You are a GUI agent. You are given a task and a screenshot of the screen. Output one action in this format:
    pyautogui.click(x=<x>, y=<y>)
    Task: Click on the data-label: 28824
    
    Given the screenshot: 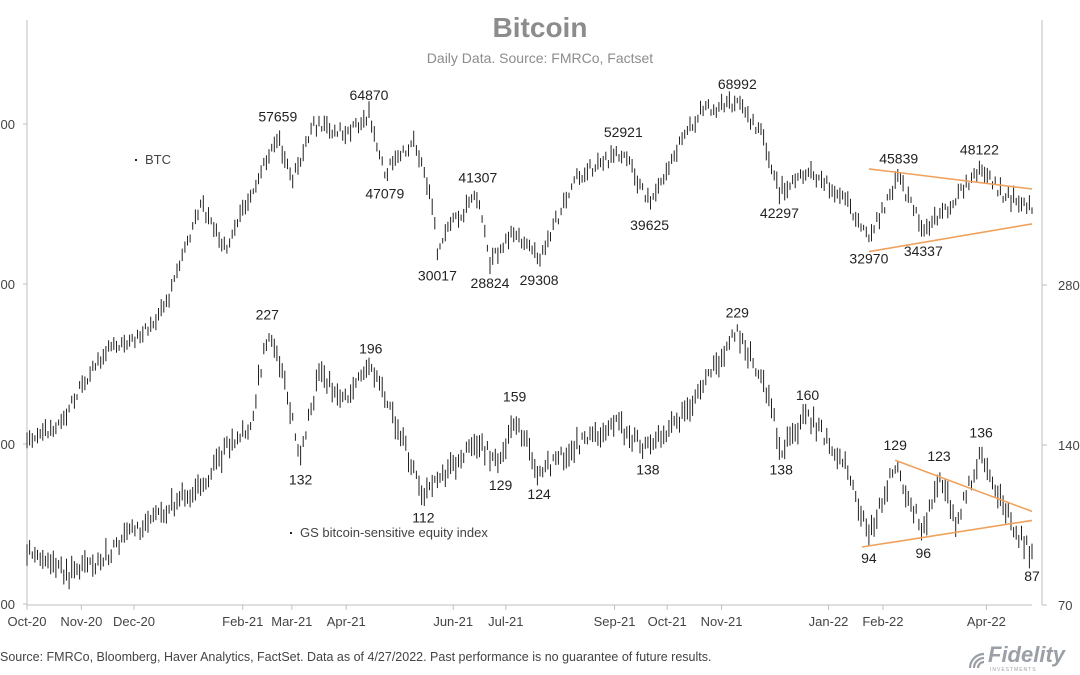 What is the action you would take?
    pyautogui.click(x=490, y=283)
    